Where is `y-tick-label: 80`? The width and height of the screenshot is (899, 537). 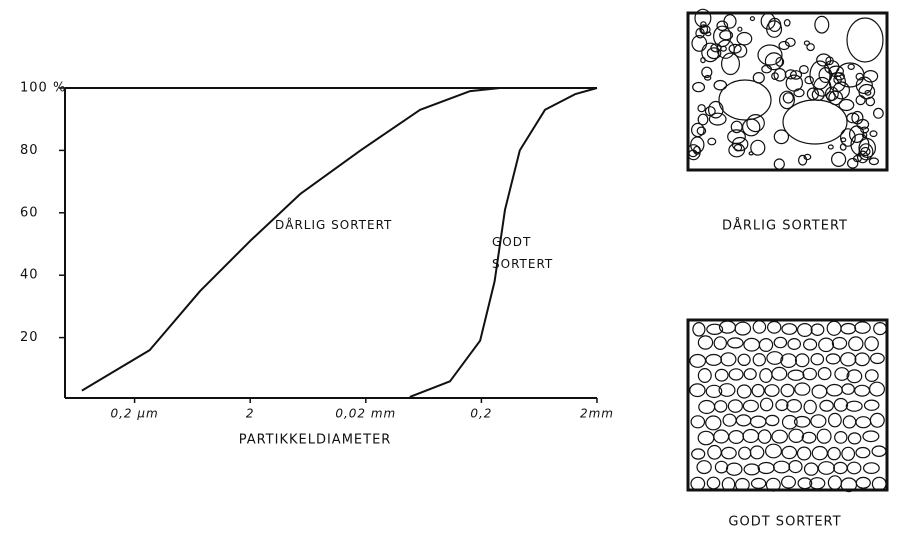
y-tick-label: 80 is located at coordinates (29, 150).